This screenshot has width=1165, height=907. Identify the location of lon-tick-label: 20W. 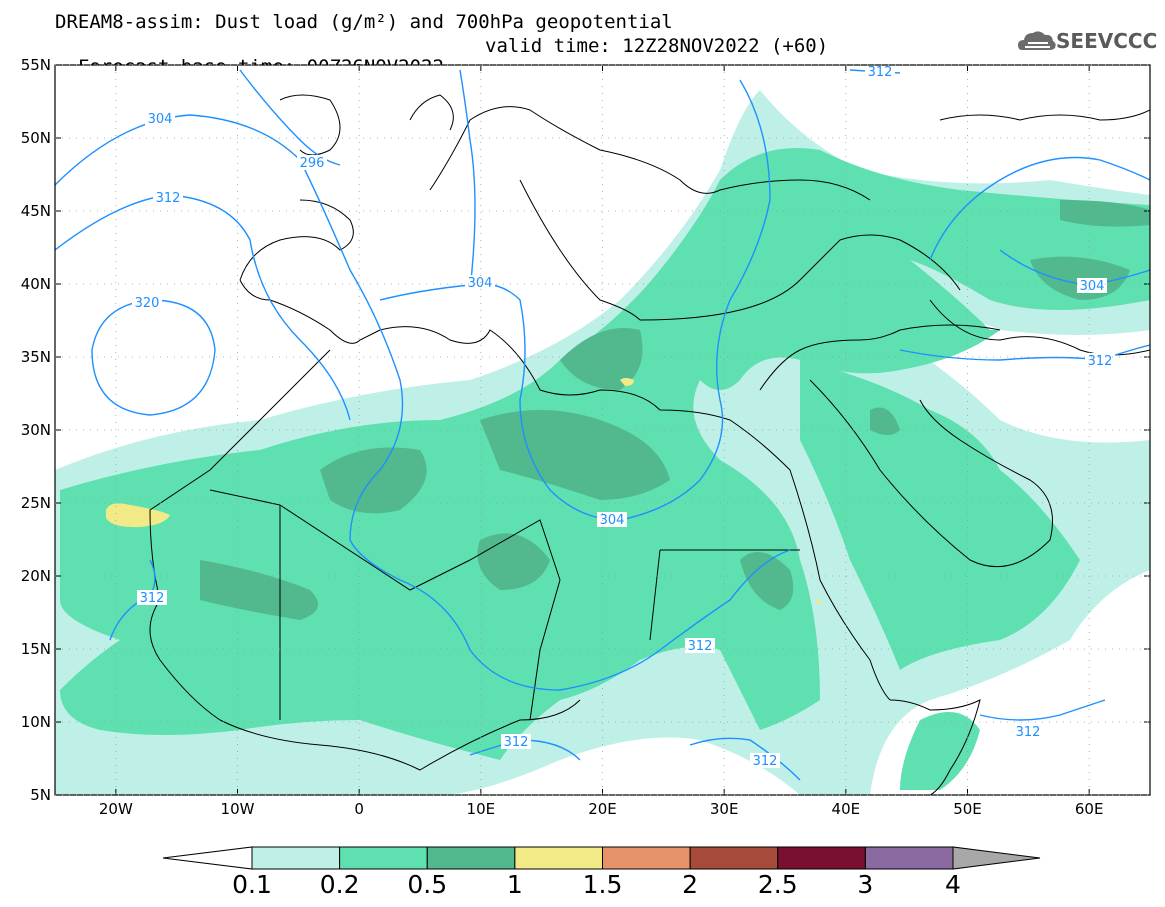
(116, 809).